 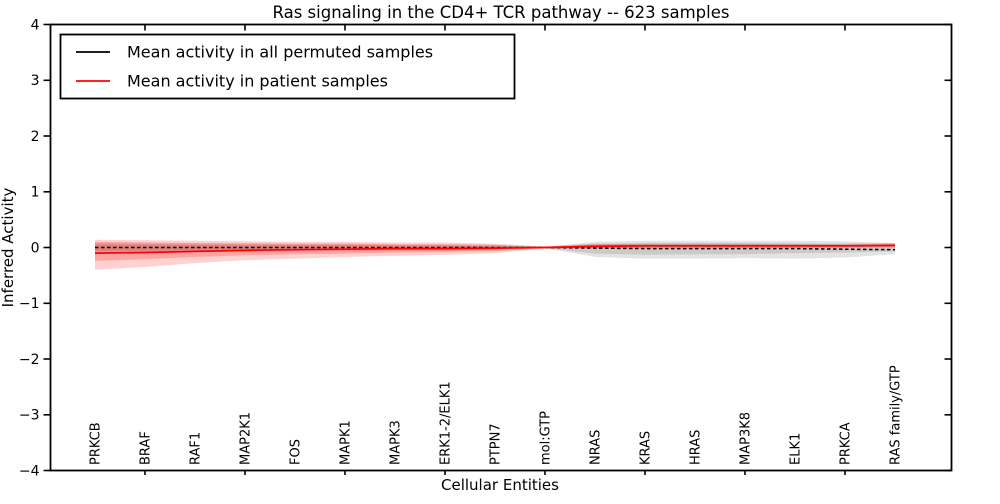 What do you see at coordinates (796, 449) in the screenshot?
I see `x-category-label: ELK1` at bounding box center [796, 449].